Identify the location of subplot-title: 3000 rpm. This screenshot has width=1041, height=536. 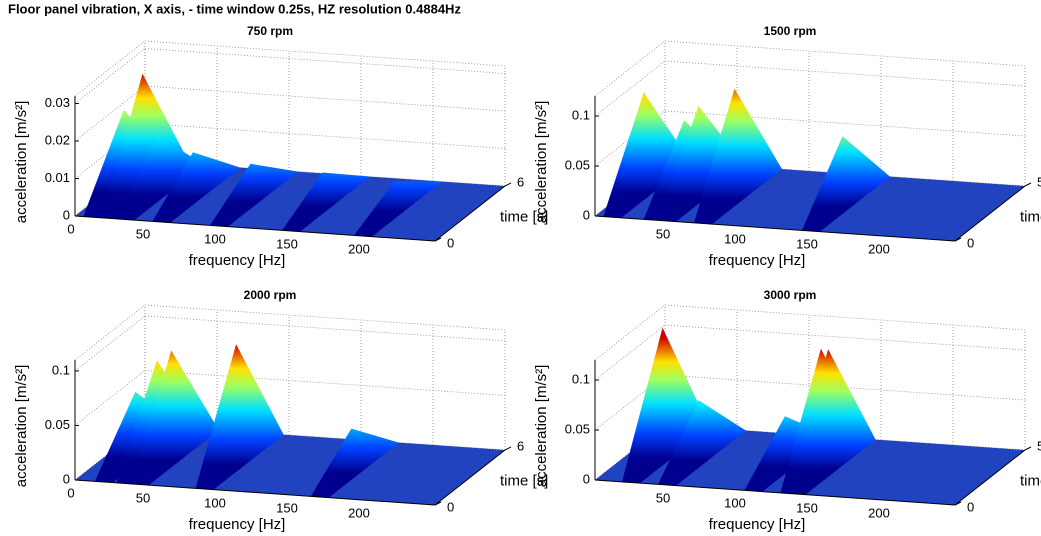
(790, 295).